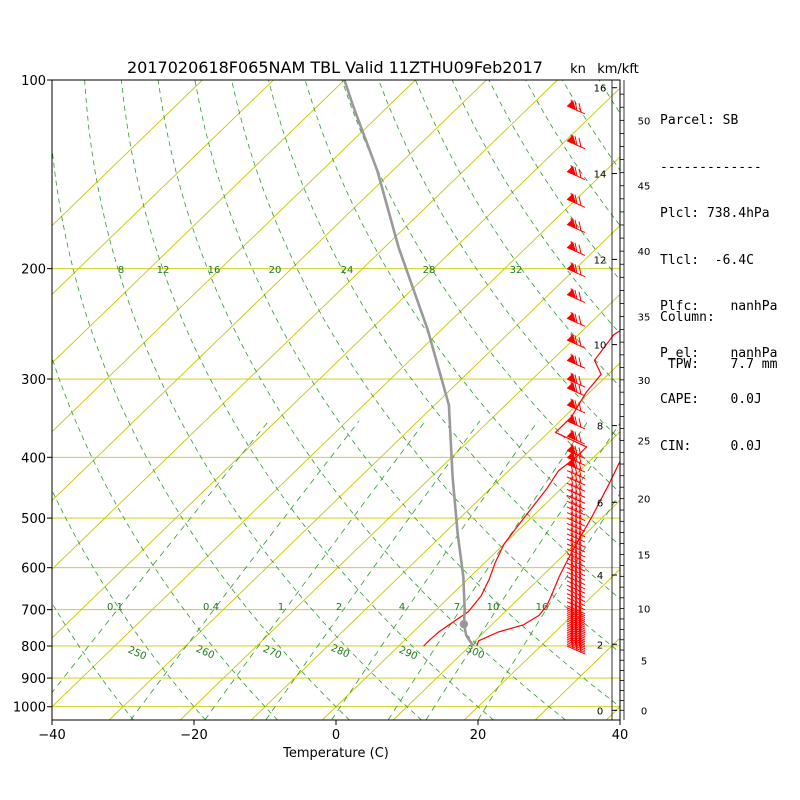  I want to click on x-tick-label: −40, so click(51, 735).